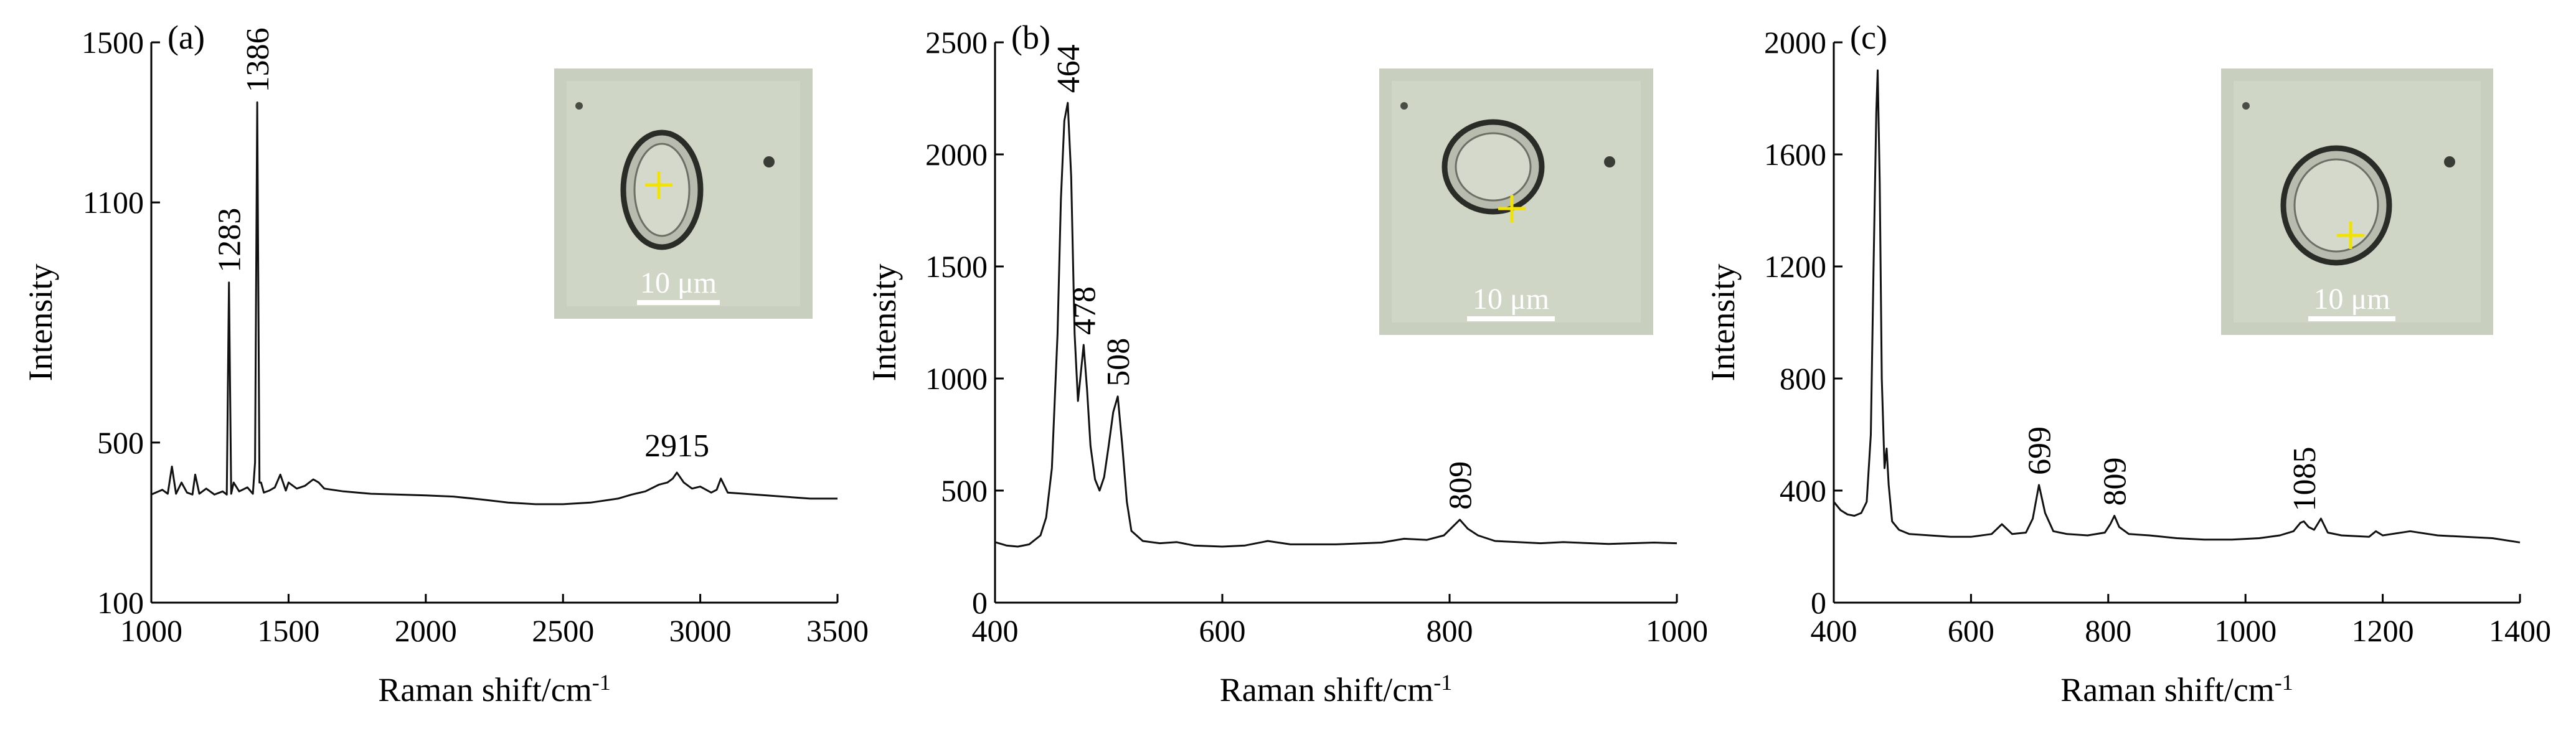 The image size is (2576, 734). Describe the element at coordinates (113, 202) in the screenshot. I see `y-tick-label: 1100` at that location.